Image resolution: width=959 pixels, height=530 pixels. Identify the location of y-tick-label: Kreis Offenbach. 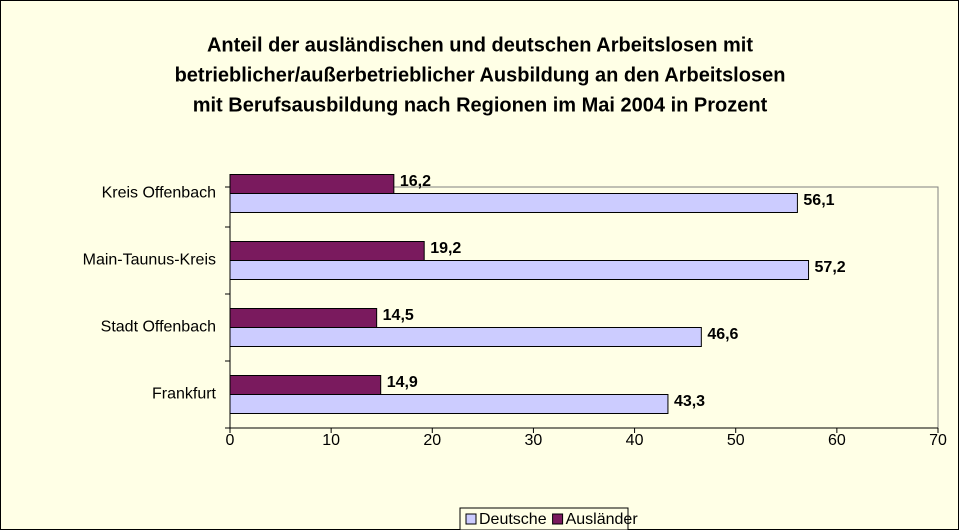
(159, 193).